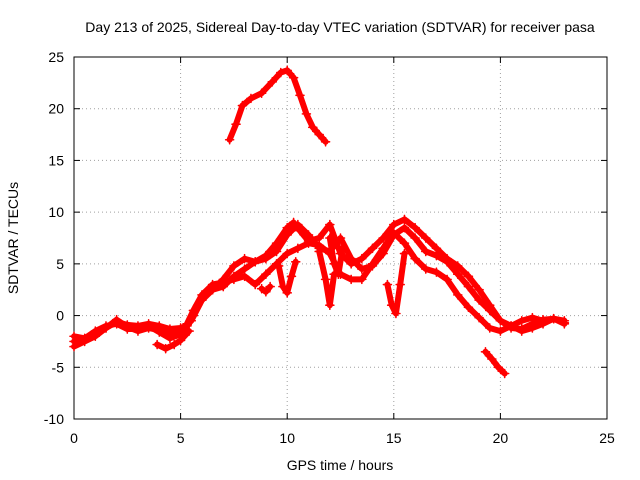  I want to click on series-dip-e, so click(336, 256).